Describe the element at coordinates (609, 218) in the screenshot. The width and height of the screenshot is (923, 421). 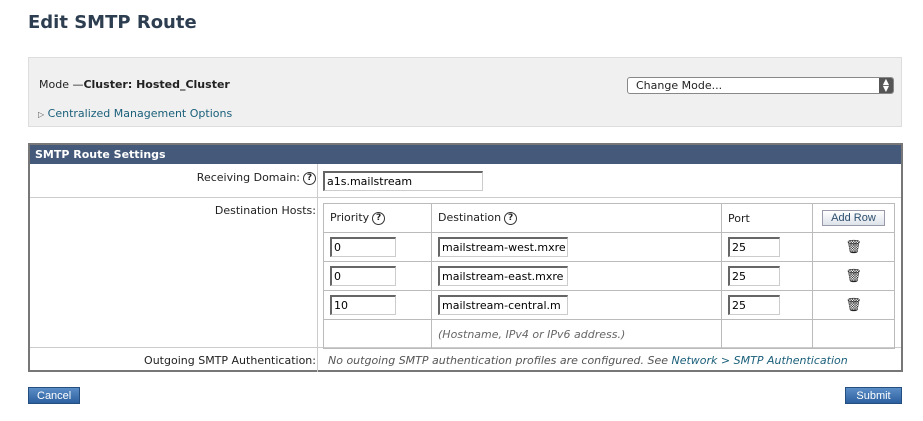
I see `table-header-row: Priority? Destination? Port Add Row` at that location.